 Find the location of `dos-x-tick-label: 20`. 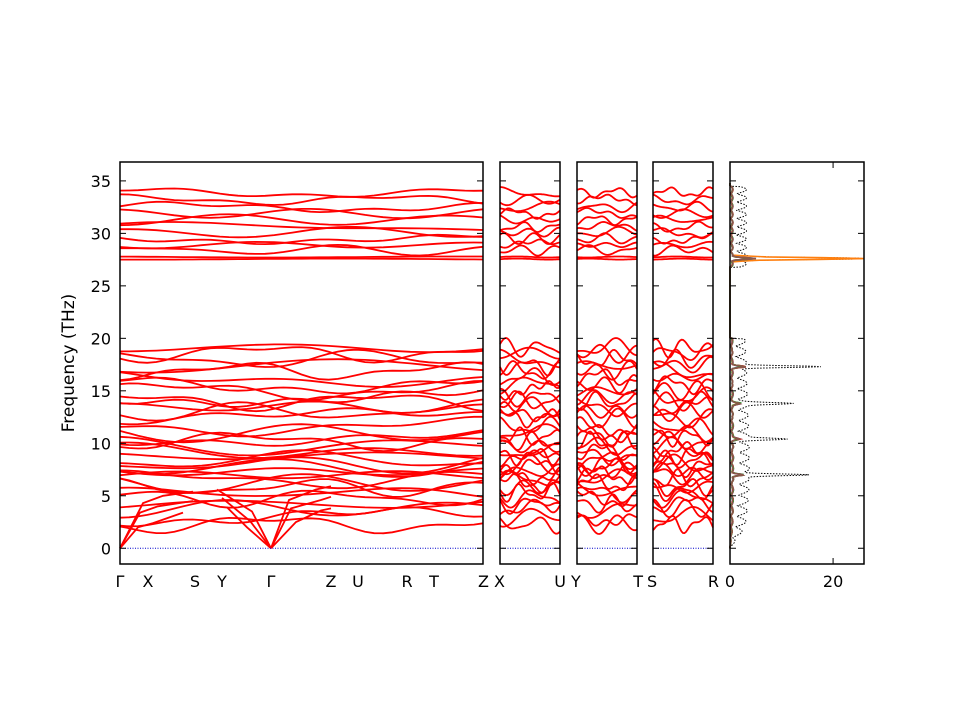

dos-x-tick-label: 20 is located at coordinates (833, 581).